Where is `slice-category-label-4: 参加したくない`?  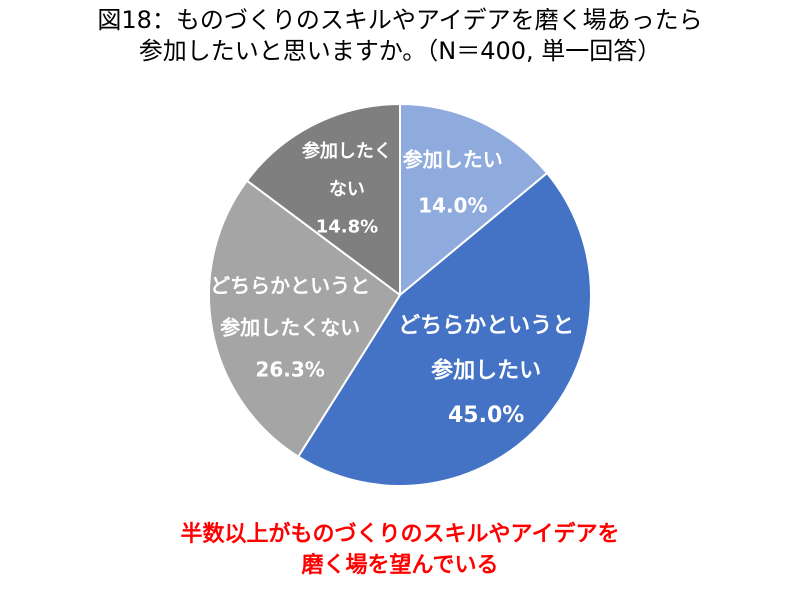
slice-category-label-4: 参加したくない is located at coordinates (347, 170).